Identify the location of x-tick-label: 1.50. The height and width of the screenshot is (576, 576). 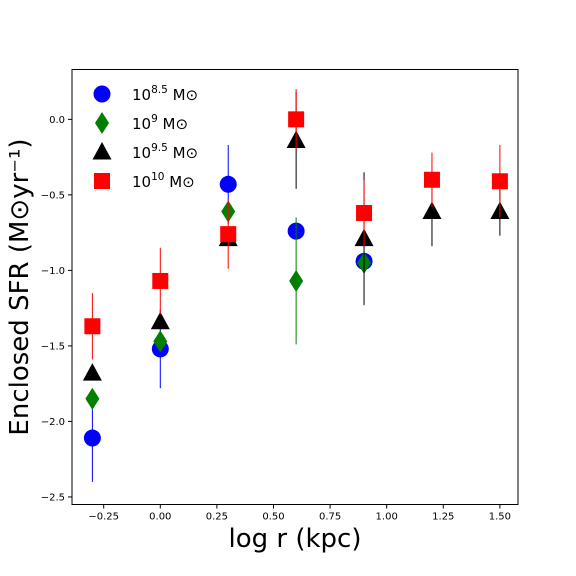
(500, 517).